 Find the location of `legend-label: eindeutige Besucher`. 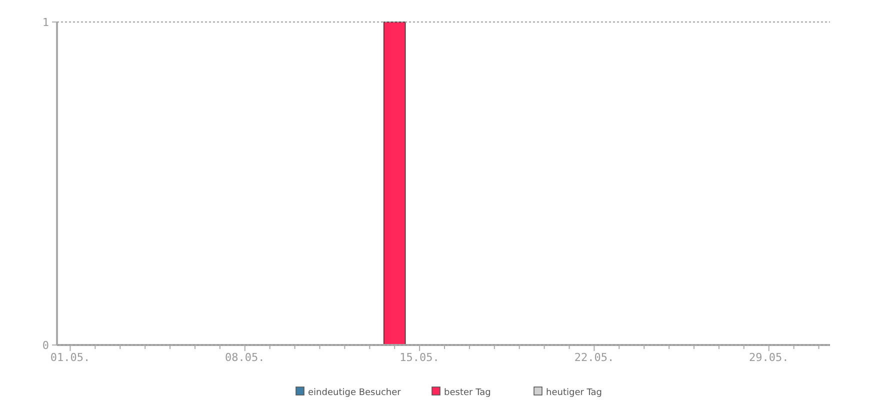

legend-label: eindeutige Besucher is located at coordinates (355, 393).